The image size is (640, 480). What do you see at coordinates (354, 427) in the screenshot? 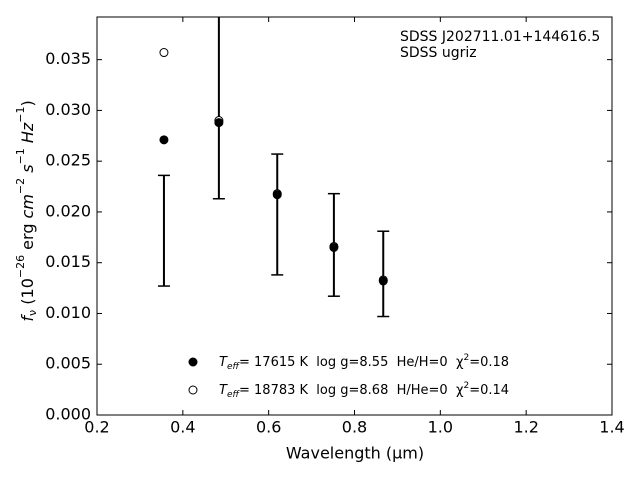
I see `x-tick-label: 0.8` at bounding box center [354, 427].